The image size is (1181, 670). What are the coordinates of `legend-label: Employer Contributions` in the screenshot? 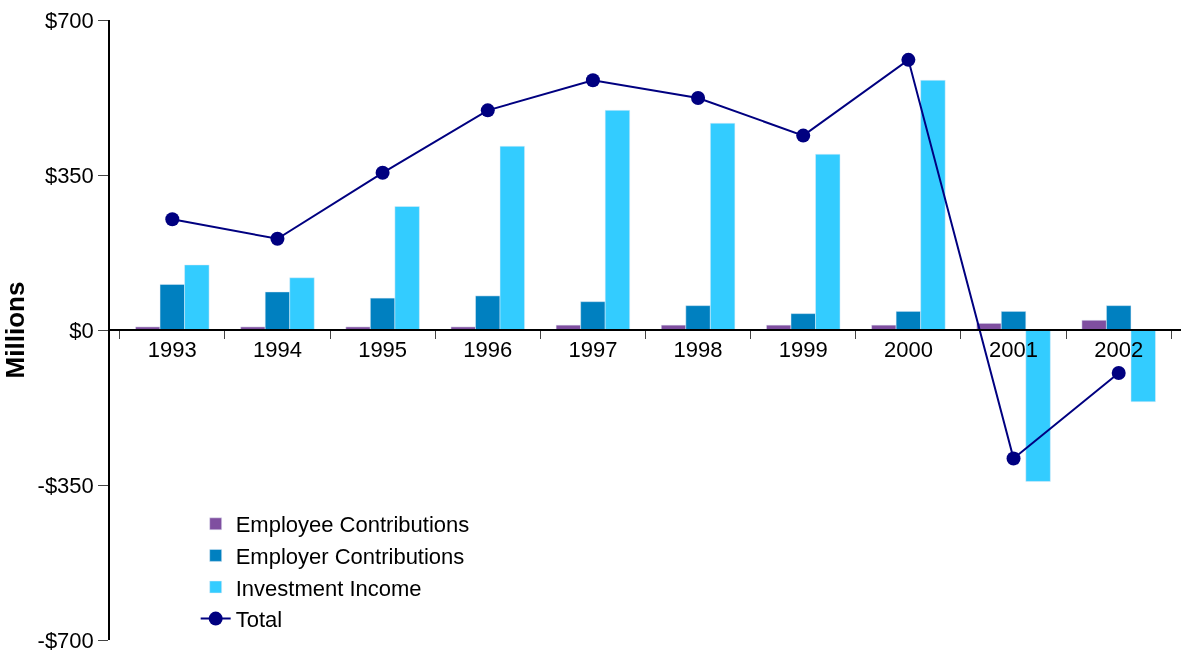 It's located at (350, 556).